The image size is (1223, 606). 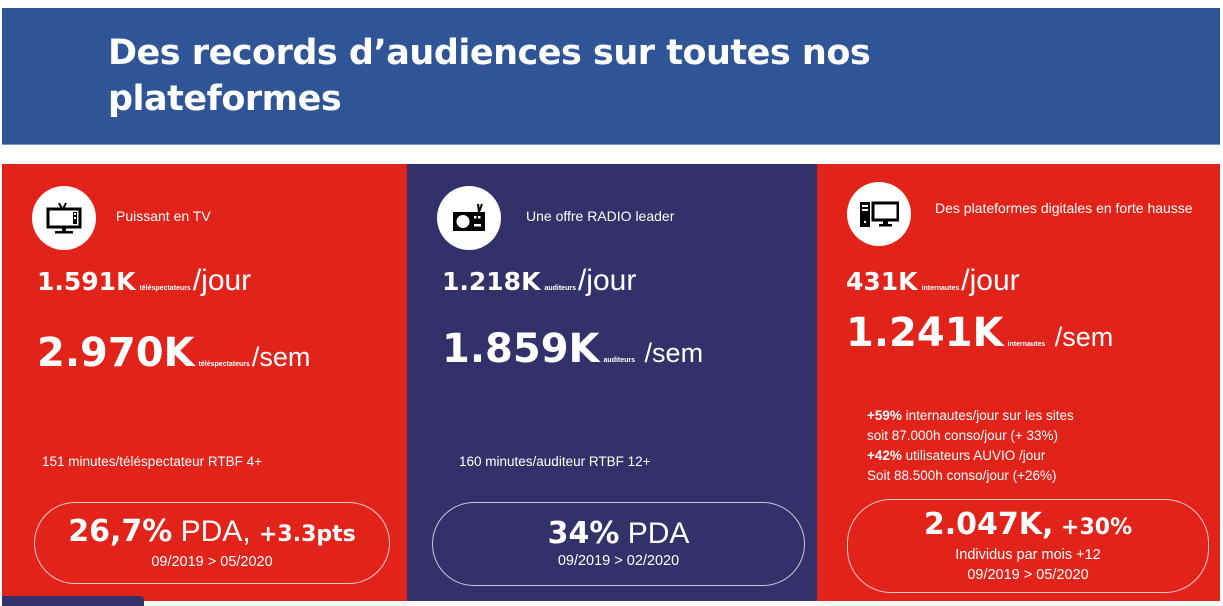 I want to click on radio-icon-badge, so click(x=469, y=218).